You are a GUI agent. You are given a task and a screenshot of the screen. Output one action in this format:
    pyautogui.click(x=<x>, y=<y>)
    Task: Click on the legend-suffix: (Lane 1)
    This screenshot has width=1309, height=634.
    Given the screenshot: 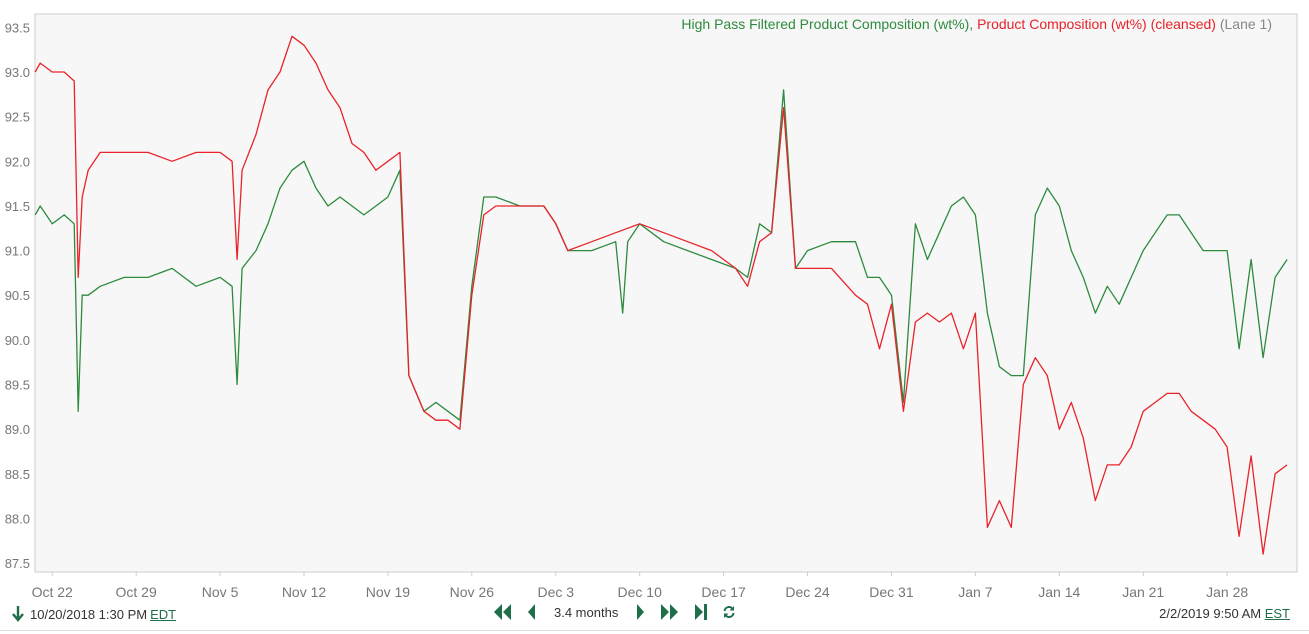 What is the action you would take?
    pyautogui.click(x=1245, y=24)
    